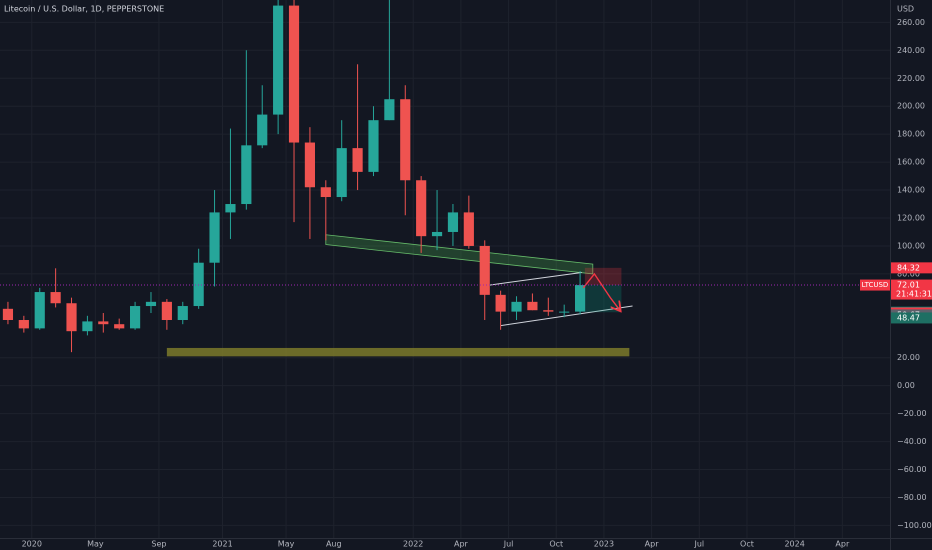  I want to click on resistance-channel, so click(459, 254).